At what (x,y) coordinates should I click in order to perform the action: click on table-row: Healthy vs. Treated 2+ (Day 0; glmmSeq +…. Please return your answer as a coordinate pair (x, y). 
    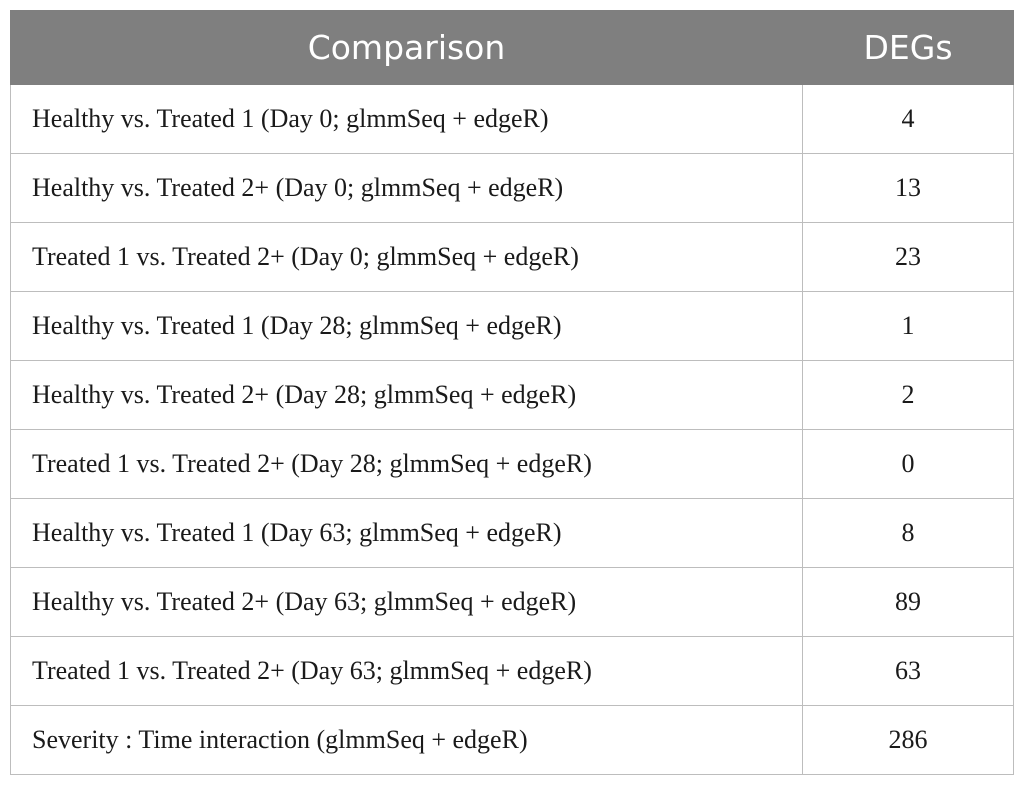
    Looking at the image, I should click on (512, 188).